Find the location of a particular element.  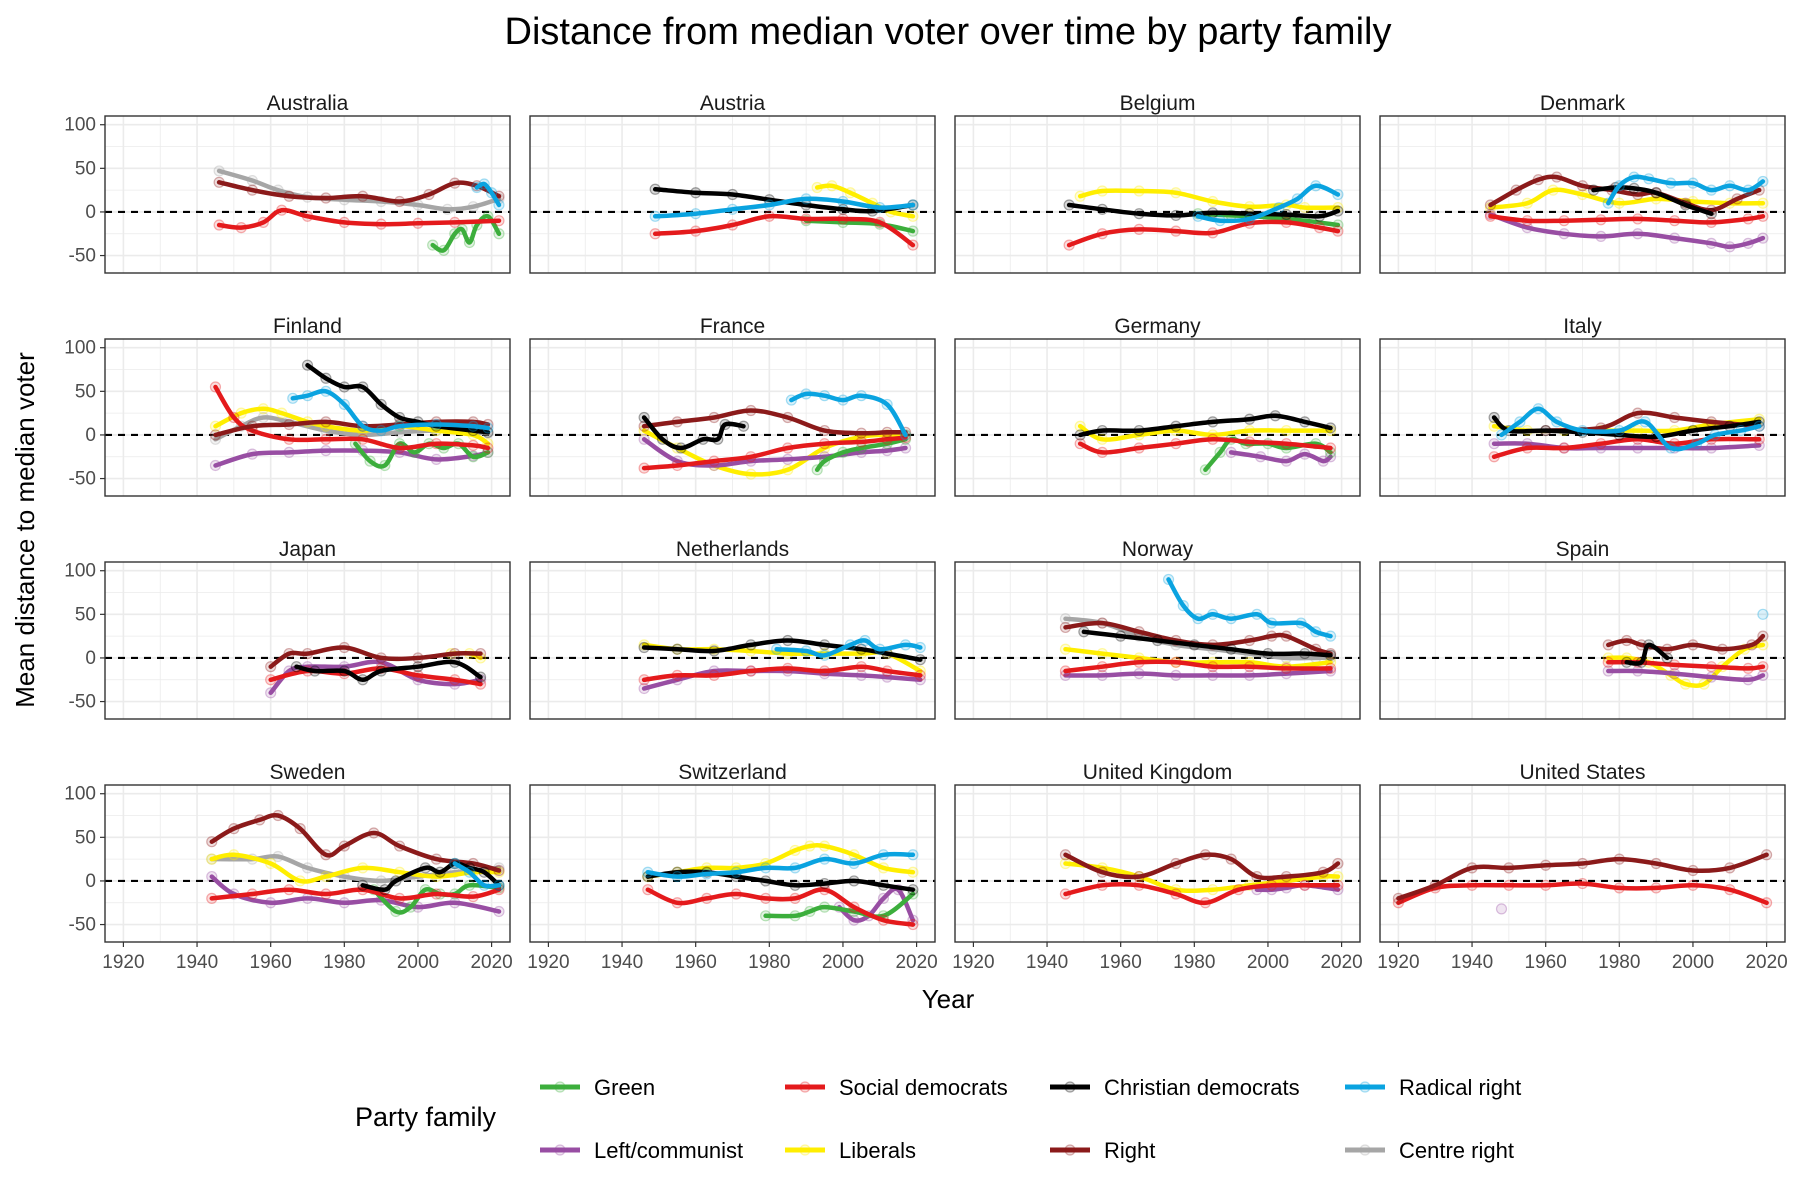

legend-item-cr: Centre right is located at coordinates (1429, 1150).